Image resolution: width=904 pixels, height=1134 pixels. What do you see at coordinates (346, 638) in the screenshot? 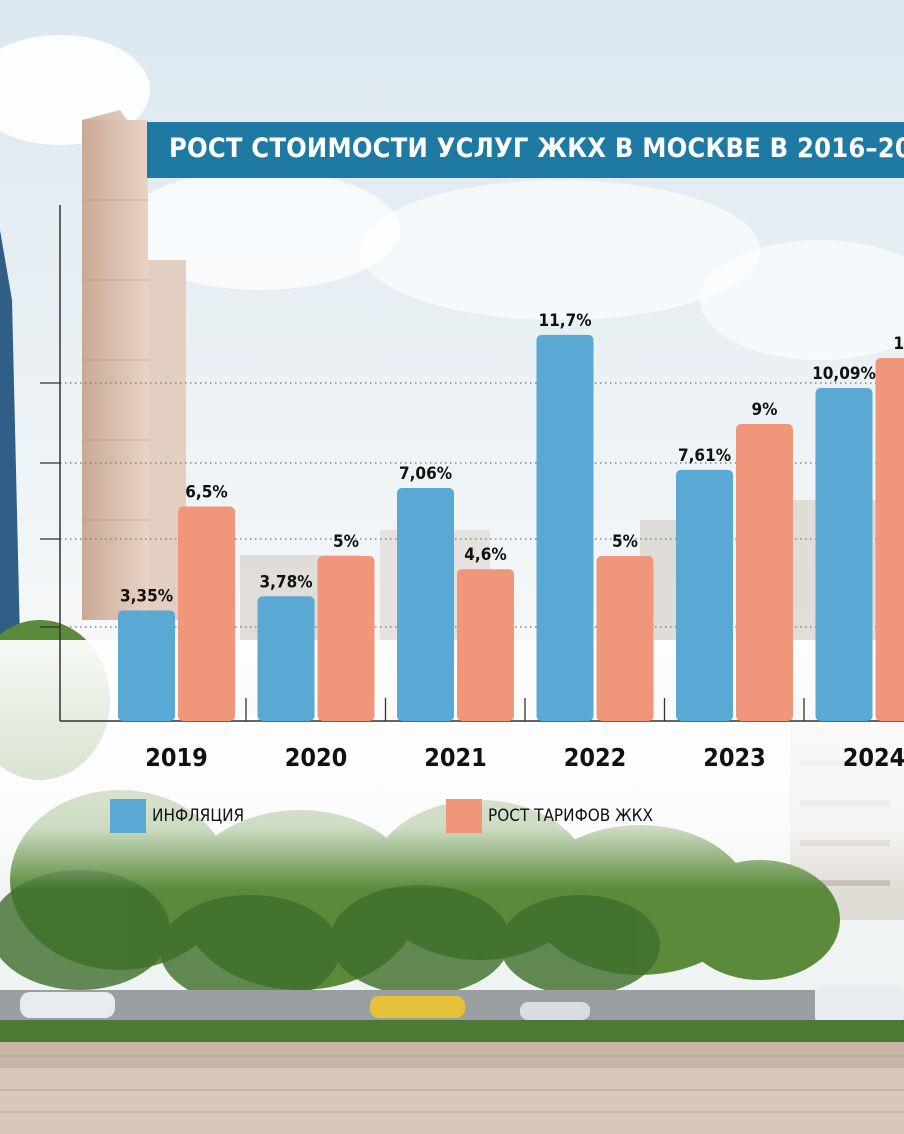
I see `bar-tariffs-2020` at bounding box center [346, 638].